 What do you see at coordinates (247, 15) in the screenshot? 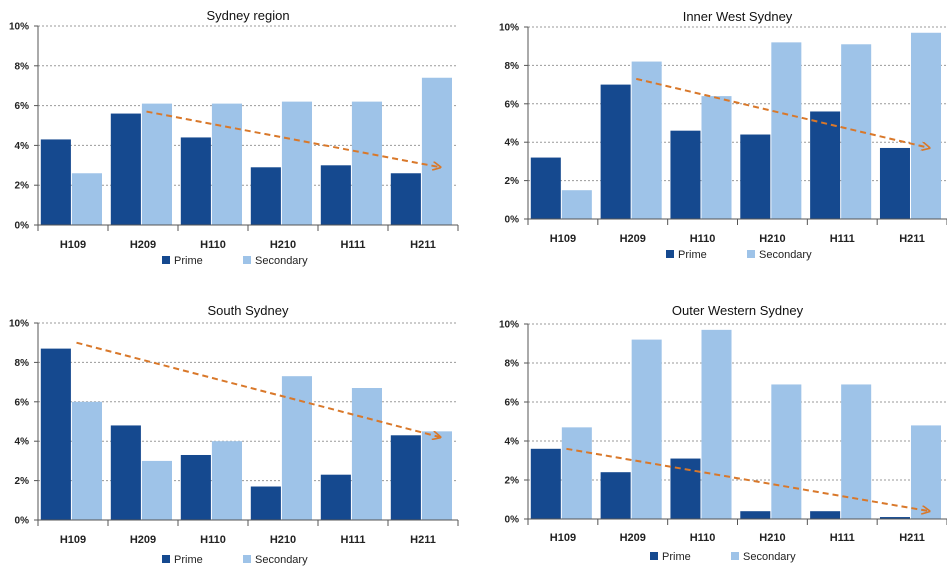
I see `chart-title: Sydney region` at bounding box center [247, 15].